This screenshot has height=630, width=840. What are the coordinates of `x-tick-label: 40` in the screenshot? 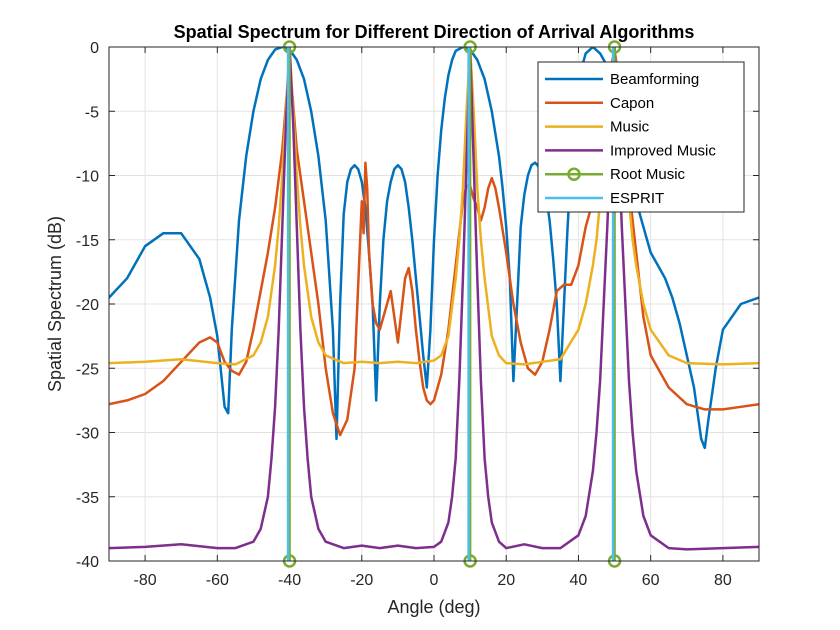 It's located at (579, 580).